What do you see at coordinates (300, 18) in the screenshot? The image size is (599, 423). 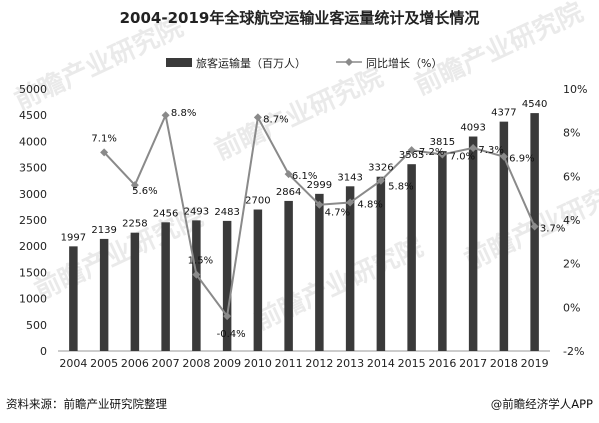 I see `chart-title: 2004-2019年全球航空运输业客运量统计及增长情况` at bounding box center [300, 18].